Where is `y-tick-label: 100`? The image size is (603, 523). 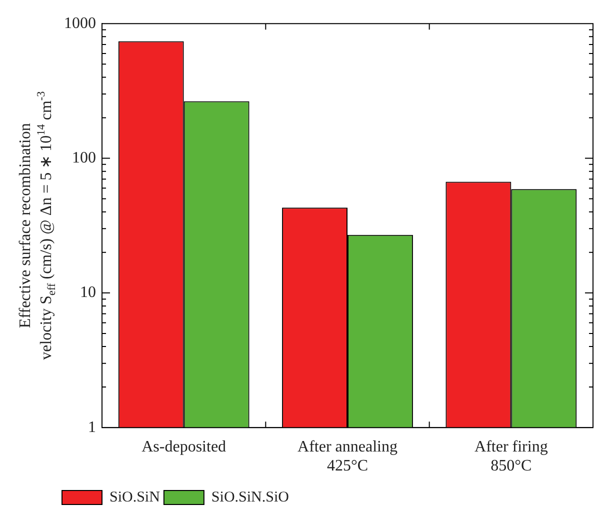
y-tick-label: 100 is located at coordinates (84, 157).